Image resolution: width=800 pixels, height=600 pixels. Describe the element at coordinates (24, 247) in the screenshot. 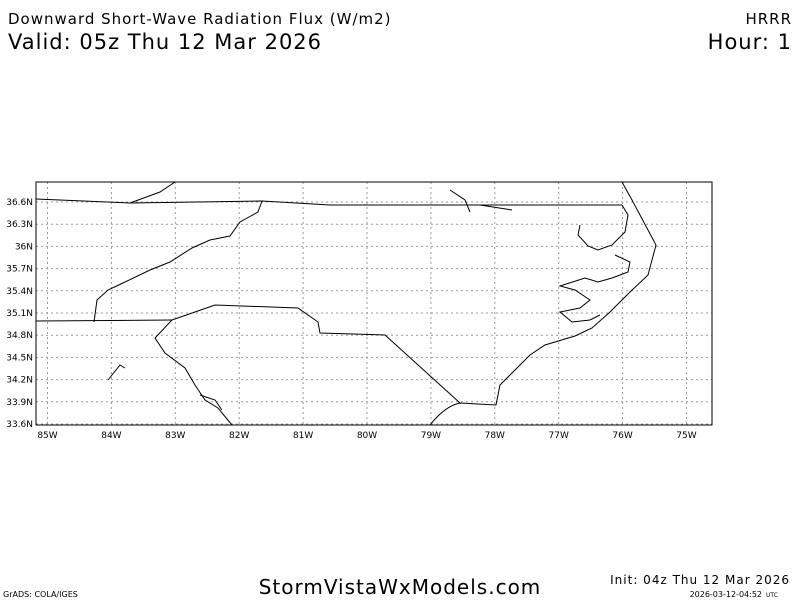

I see `lat-label: 36N` at that location.